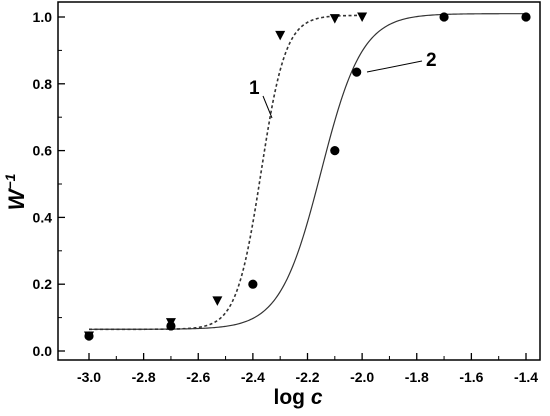 This screenshot has height=416, width=550. I want to click on y-tick-label: 0.2, so click(43, 284).